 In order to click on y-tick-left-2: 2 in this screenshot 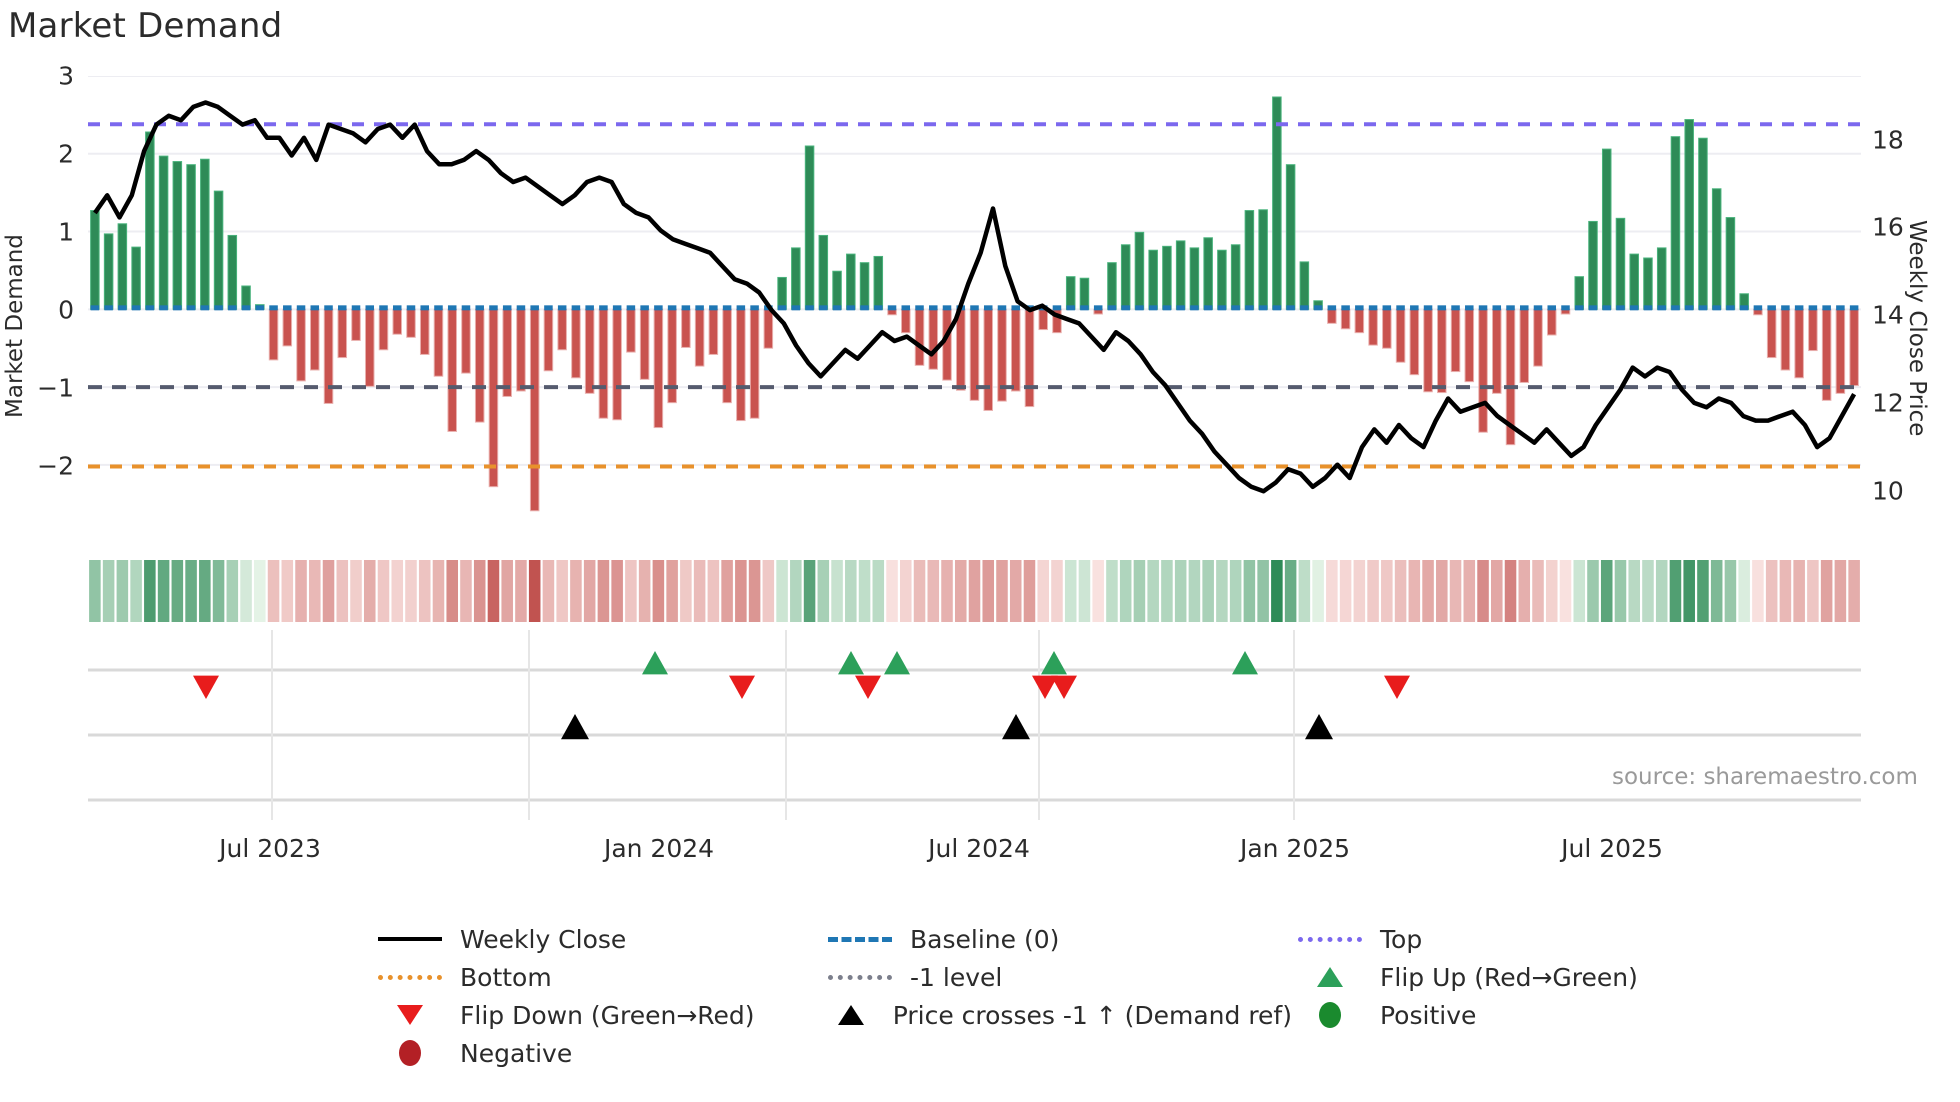, I will do `click(66, 154)`.